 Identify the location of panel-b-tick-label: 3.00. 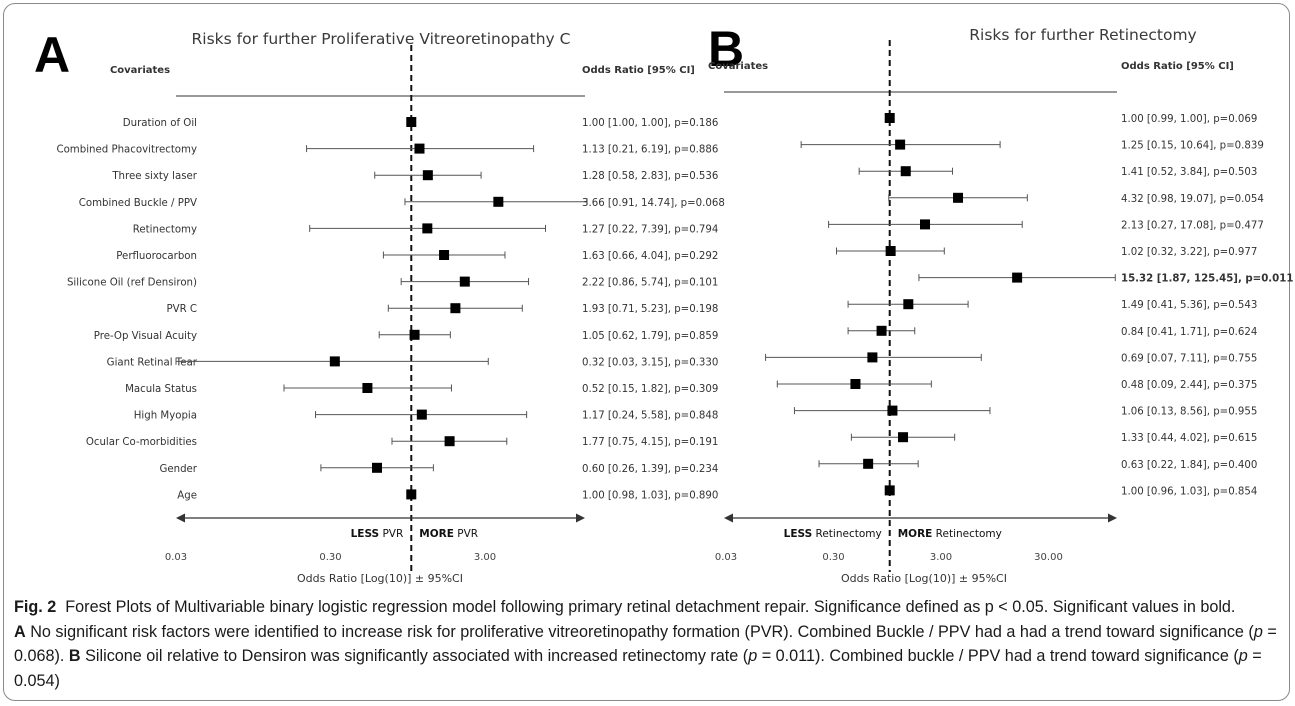
(941, 557).